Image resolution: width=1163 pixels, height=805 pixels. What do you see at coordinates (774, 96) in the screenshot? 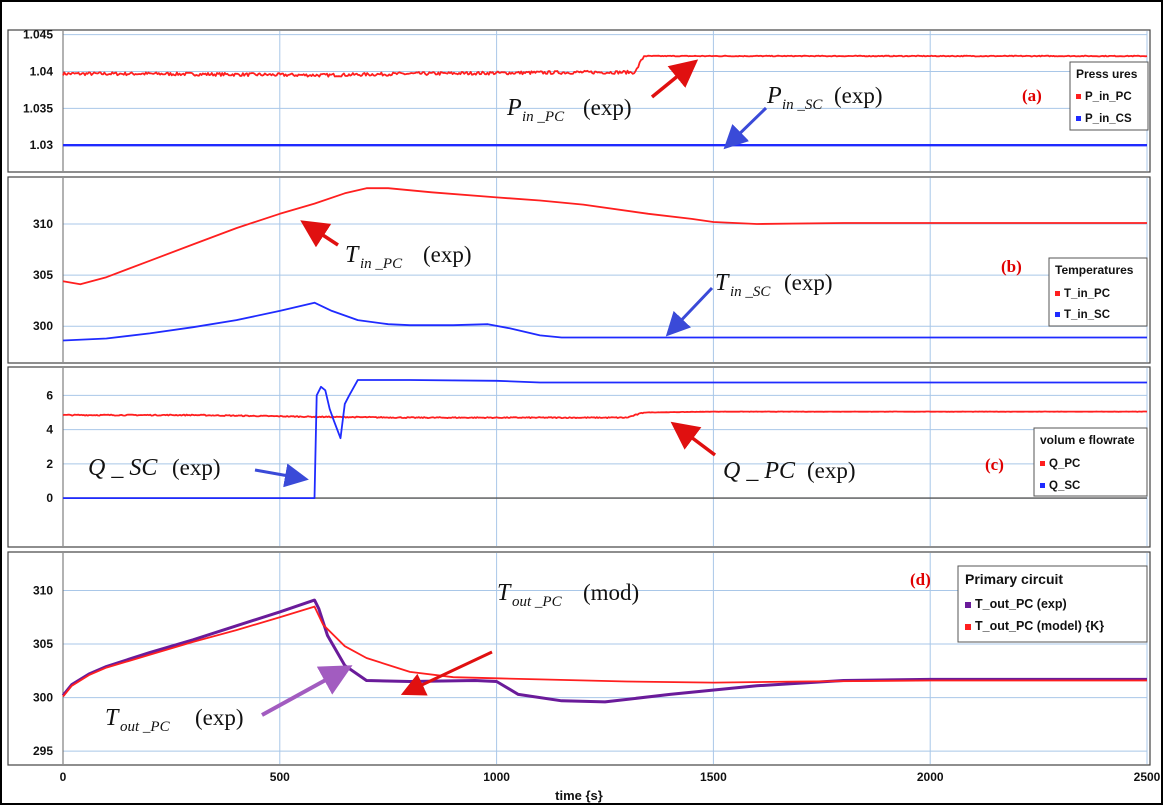
I see `annotation-p-in-sc-main: P` at bounding box center [774, 96].